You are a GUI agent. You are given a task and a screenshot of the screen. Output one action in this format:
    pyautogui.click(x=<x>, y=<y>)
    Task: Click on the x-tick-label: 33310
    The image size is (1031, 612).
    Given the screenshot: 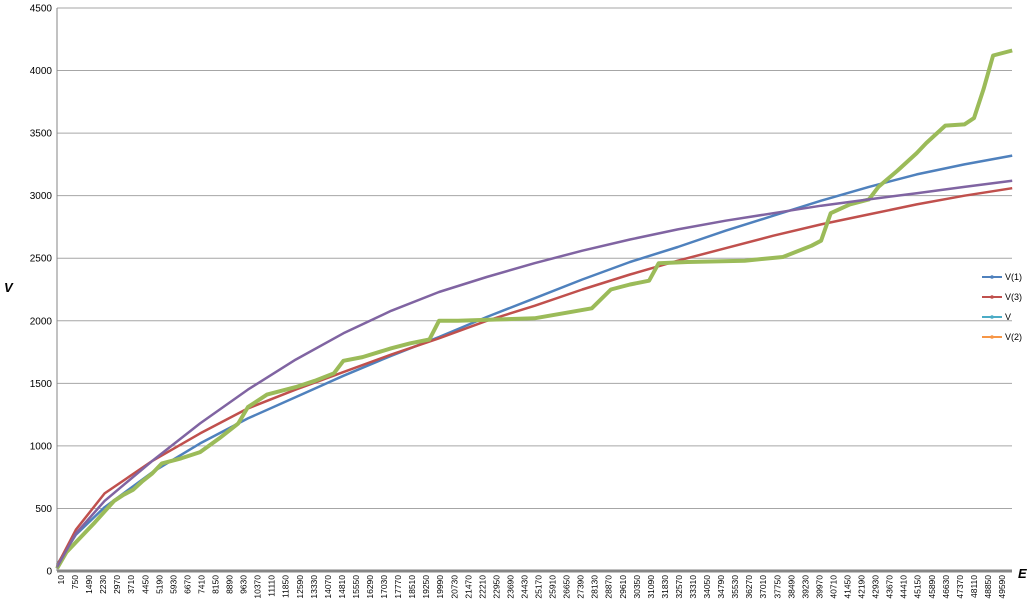 What is the action you would take?
    pyautogui.click(x=693, y=587)
    